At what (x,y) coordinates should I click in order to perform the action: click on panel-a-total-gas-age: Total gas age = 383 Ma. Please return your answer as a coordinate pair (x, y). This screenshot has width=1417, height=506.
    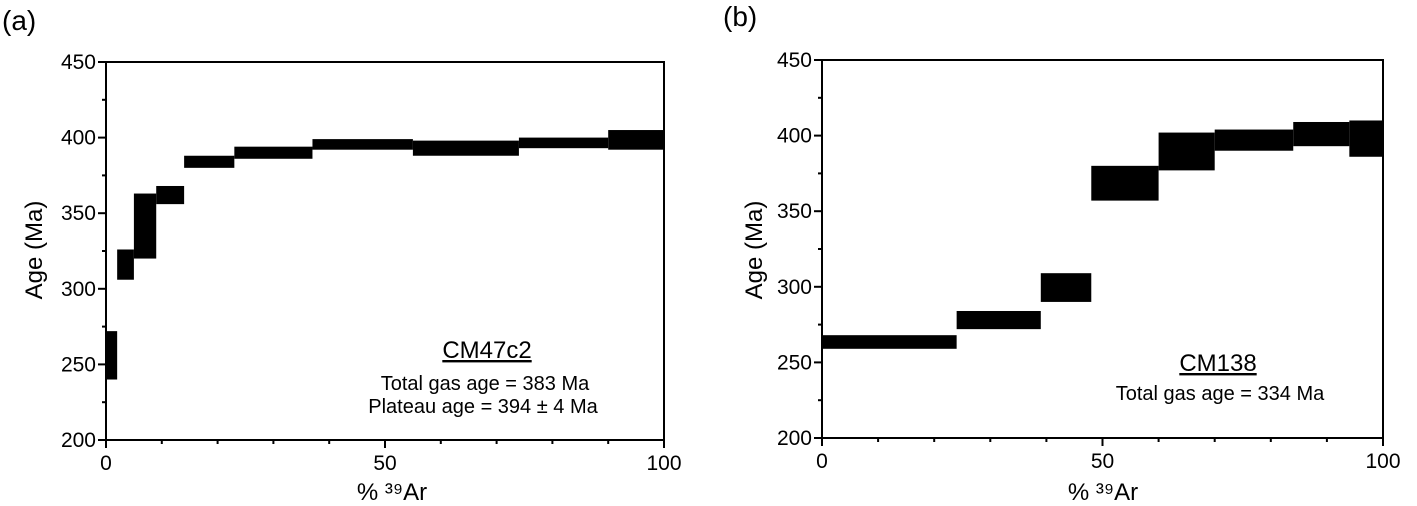
    Looking at the image, I should click on (485, 384).